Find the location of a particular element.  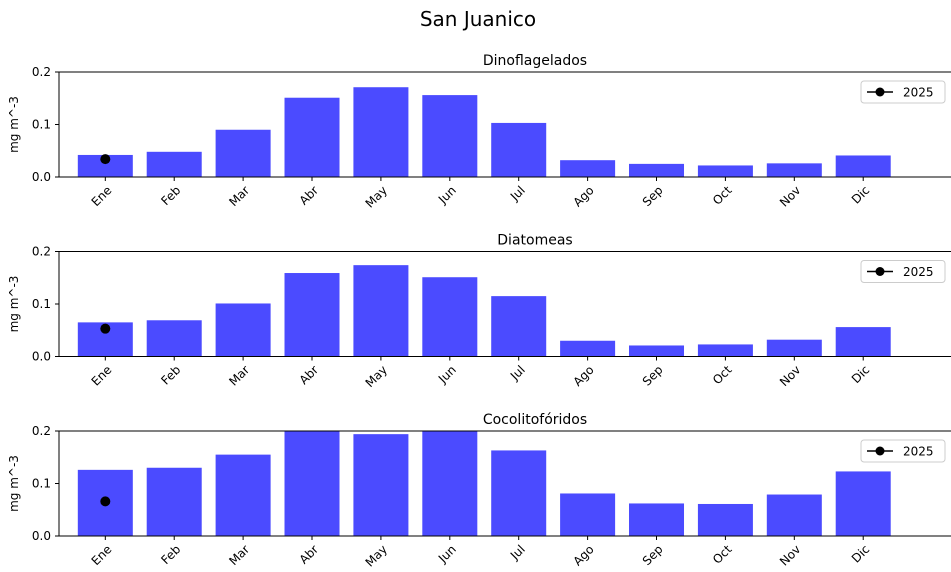

bar-Ene is located at coordinates (105, 165).